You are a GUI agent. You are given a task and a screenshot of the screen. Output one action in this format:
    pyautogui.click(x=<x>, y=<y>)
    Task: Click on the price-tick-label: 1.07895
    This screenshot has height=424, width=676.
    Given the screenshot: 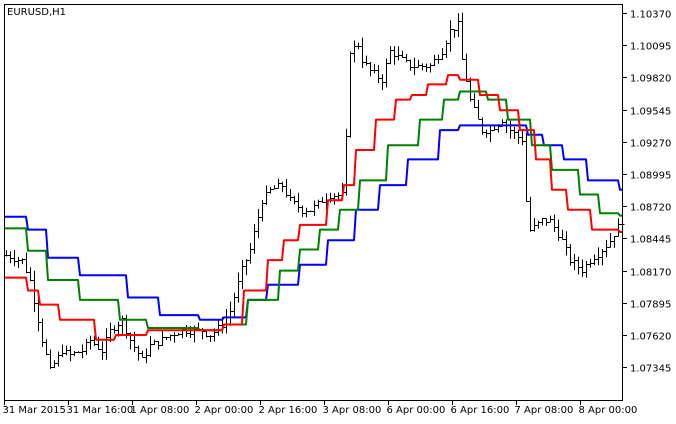 What is the action you would take?
    pyautogui.click(x=650, y=305)
    